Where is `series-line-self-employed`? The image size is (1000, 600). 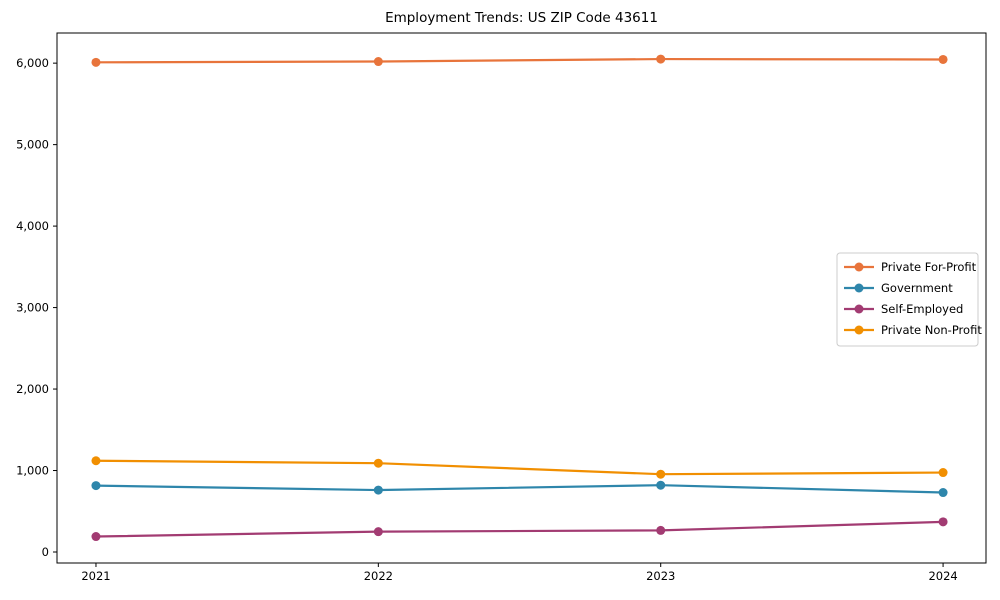 series-line-self-employed is located at coordinates (519, 529).